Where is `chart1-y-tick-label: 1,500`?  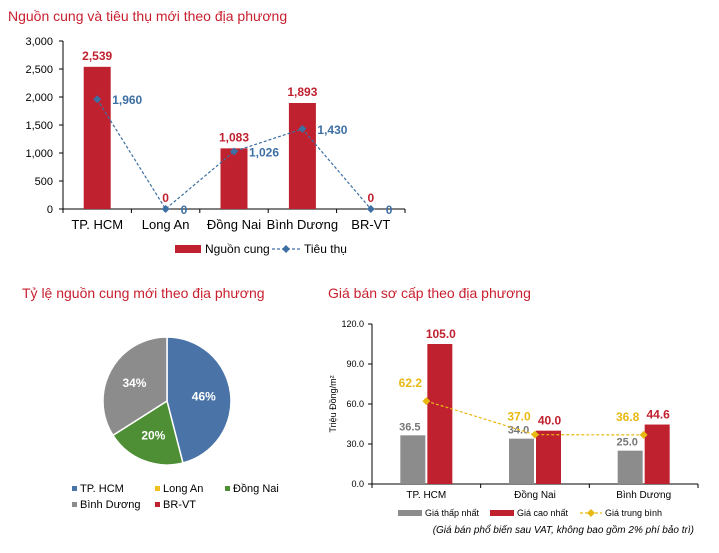
chart1-y-tick-label: 1,500 is located at coordinates (39, 126).